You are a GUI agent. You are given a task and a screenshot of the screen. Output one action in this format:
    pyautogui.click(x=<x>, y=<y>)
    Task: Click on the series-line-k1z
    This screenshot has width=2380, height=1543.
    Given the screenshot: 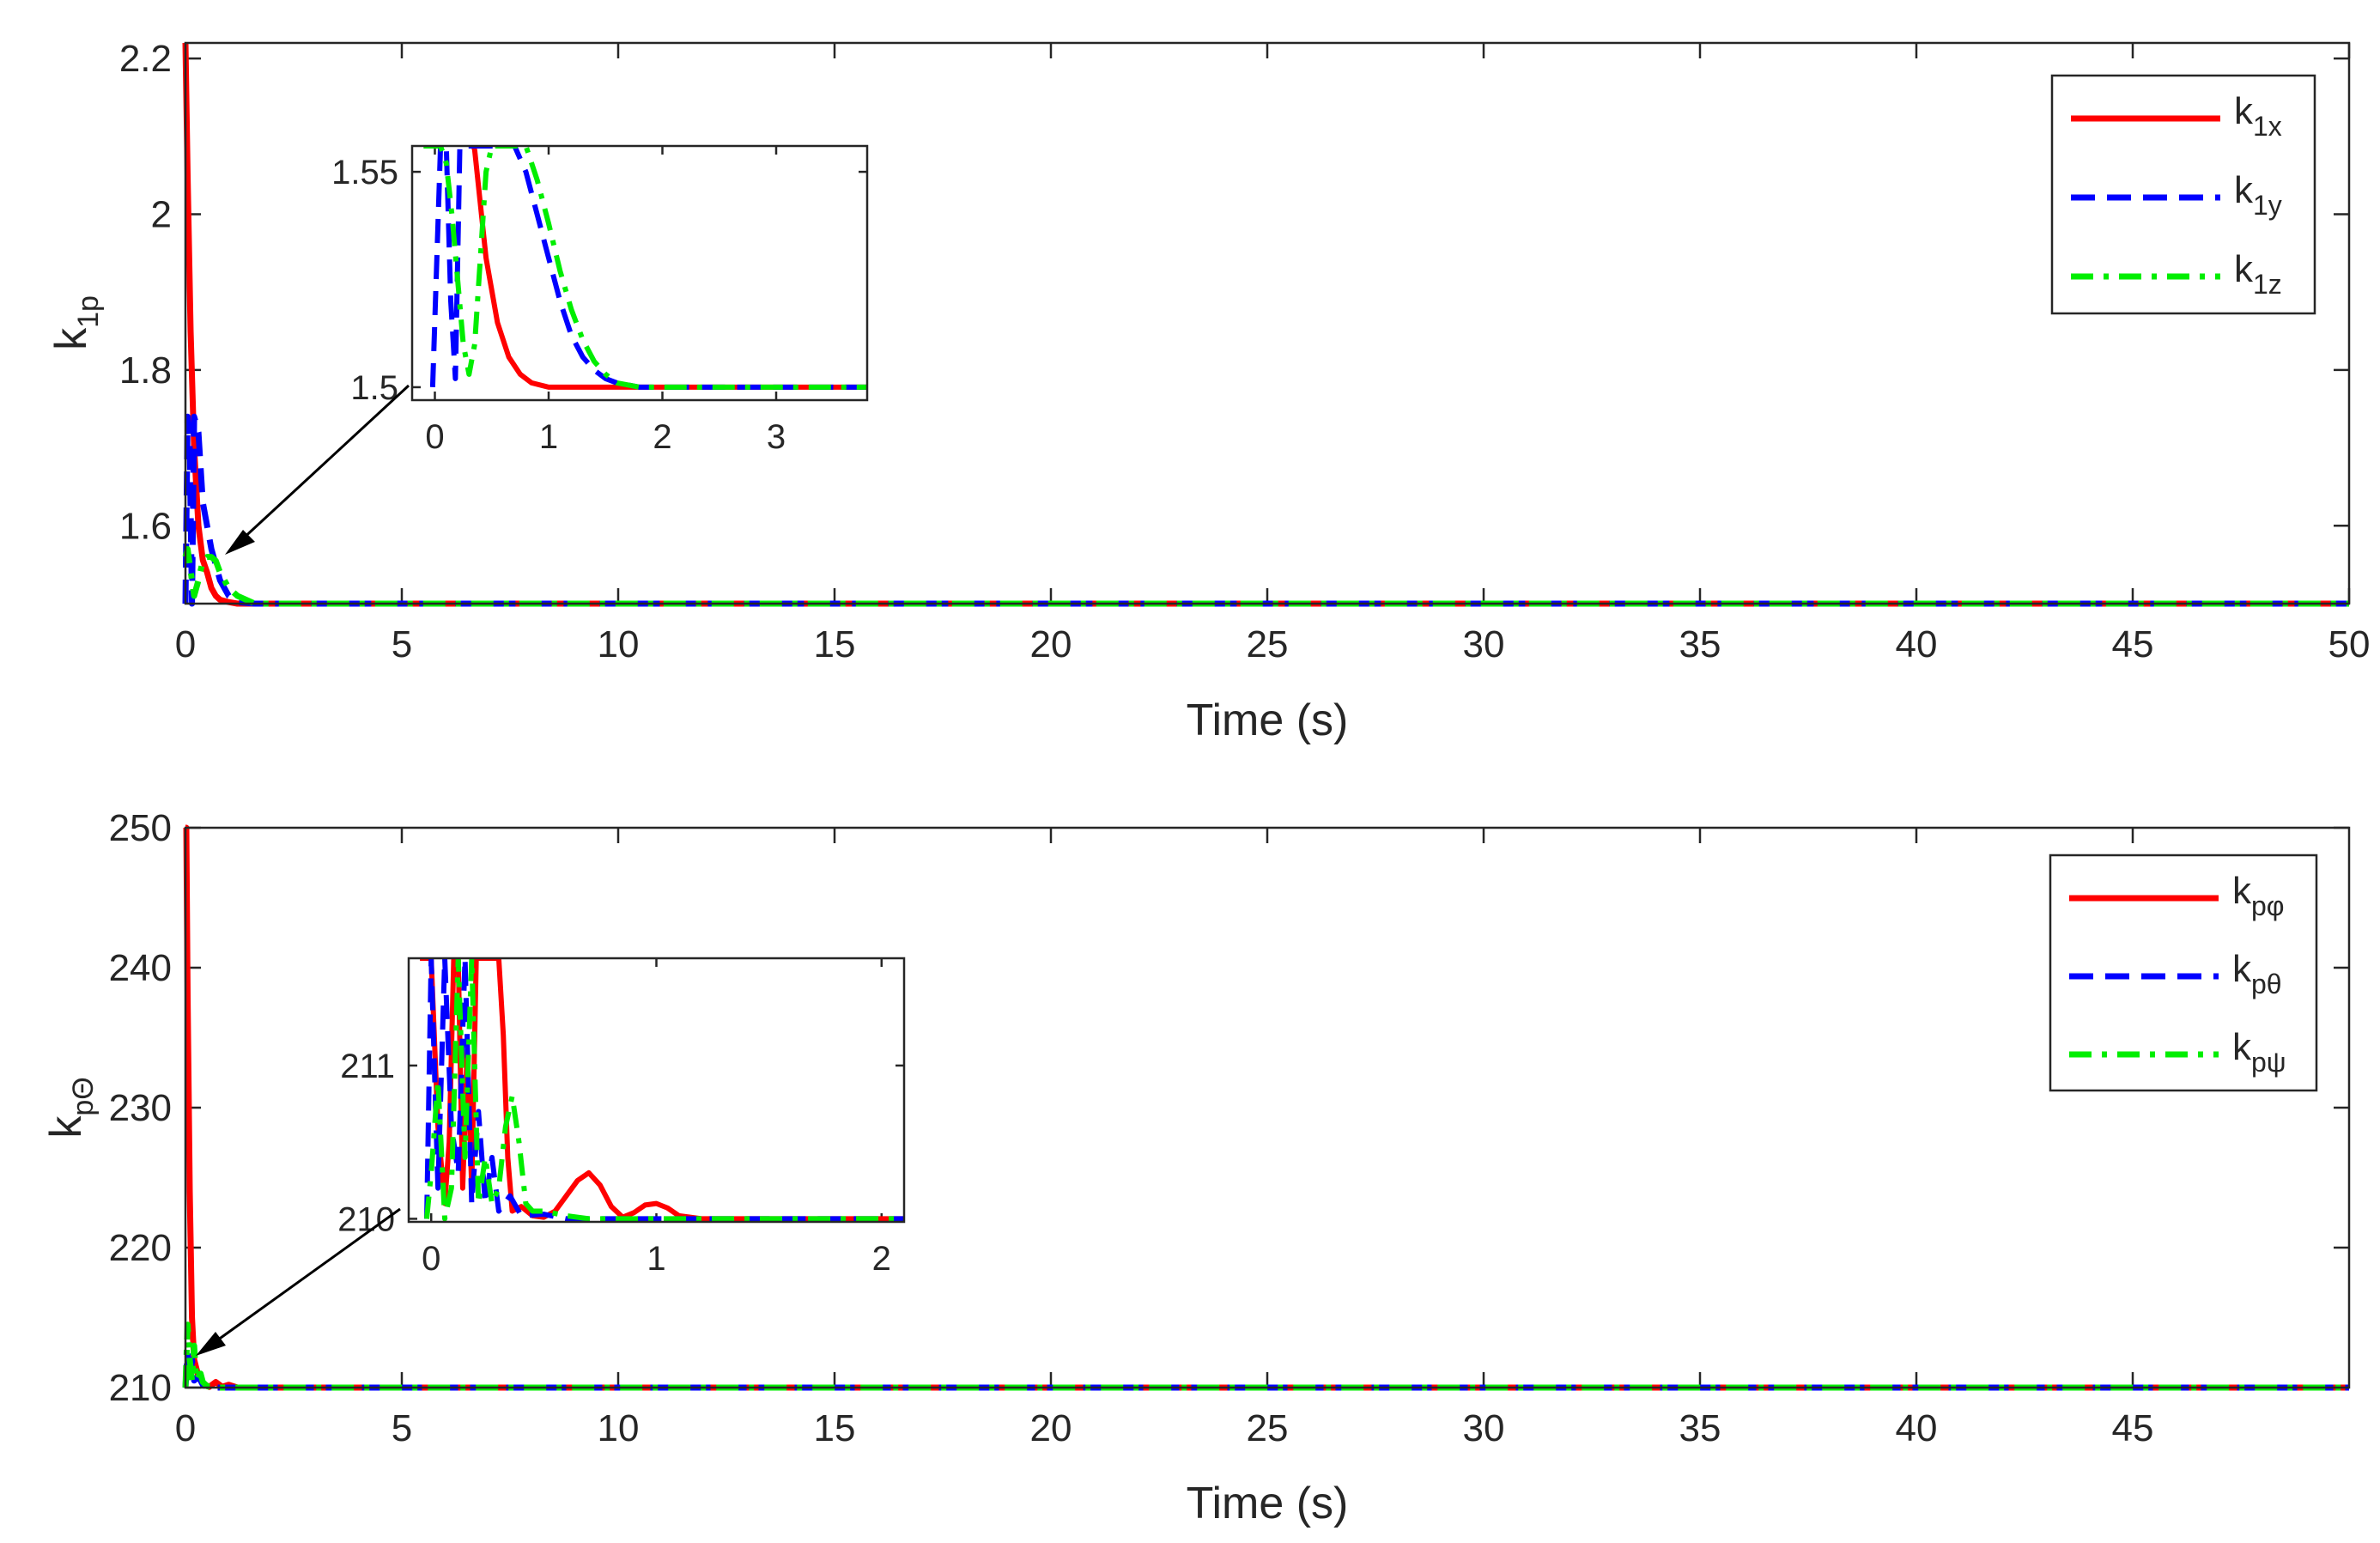 What is the action you would take?
    pyautogui.click(x=1265, y=576)
    